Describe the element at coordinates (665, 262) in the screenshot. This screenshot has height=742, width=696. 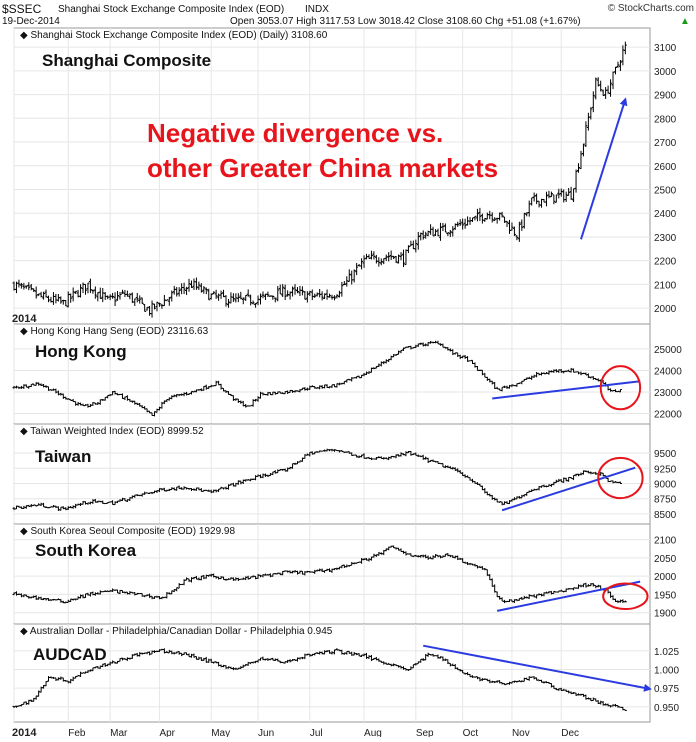
I see `y-tick-label-shanghai: 2200` at that location.